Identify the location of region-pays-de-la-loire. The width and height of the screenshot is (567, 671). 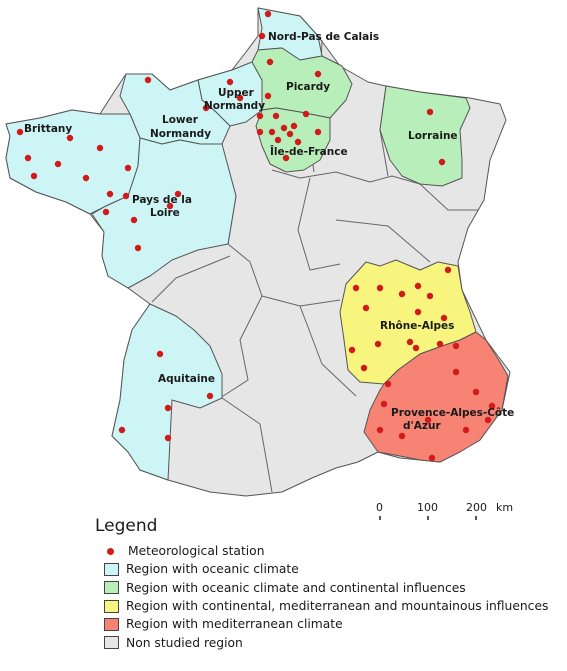
(164, 213).